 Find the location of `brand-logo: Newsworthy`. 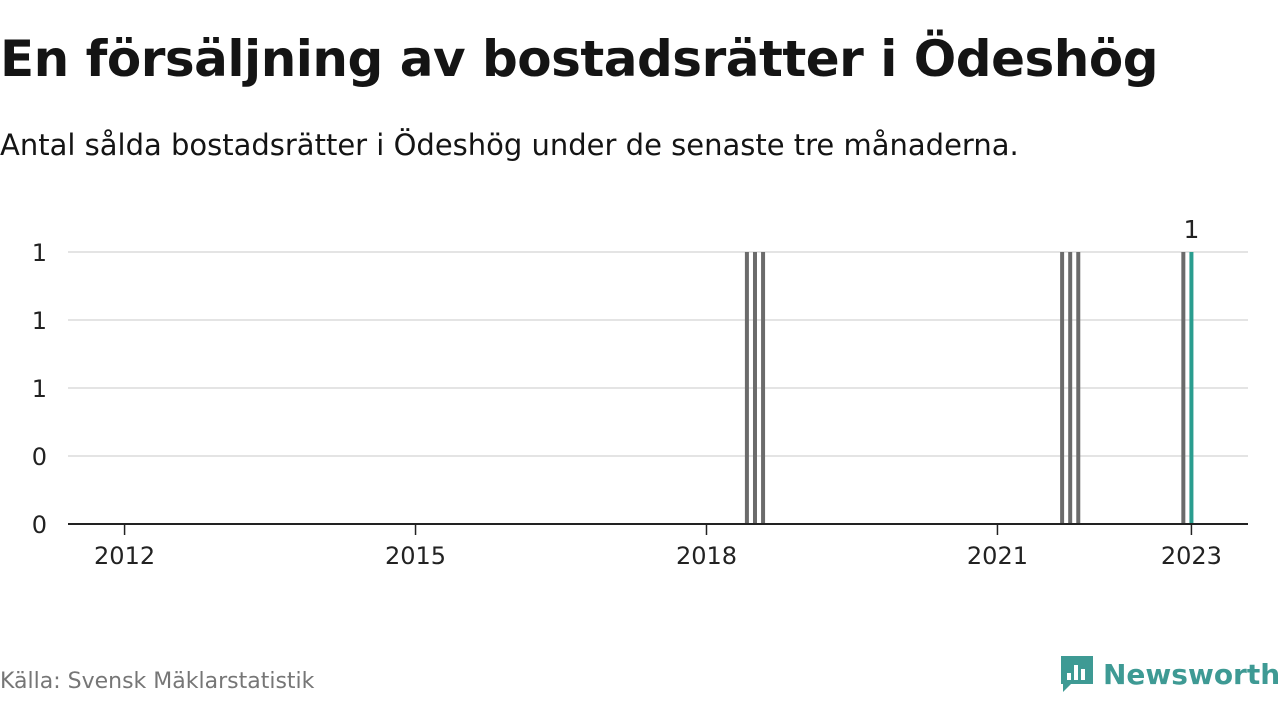

brand-logo: Newsworthy is located at coordinates (1169, 674).